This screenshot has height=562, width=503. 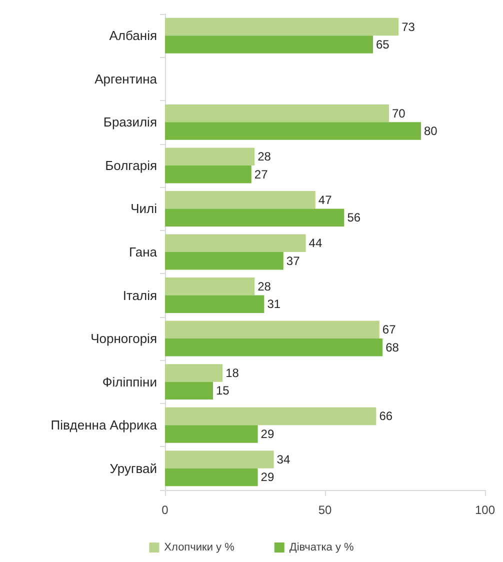 What do you see at coordinates (133, 468) in the screenshot?
I see `y-tick-label: Уругвай` at bounding box center [133, 468].